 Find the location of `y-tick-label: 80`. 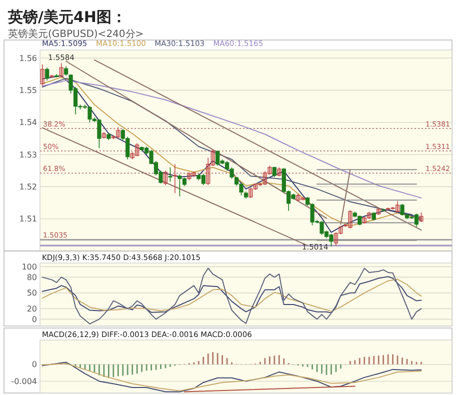

y-tick-label: 80 is located at coordinates (31, 277).